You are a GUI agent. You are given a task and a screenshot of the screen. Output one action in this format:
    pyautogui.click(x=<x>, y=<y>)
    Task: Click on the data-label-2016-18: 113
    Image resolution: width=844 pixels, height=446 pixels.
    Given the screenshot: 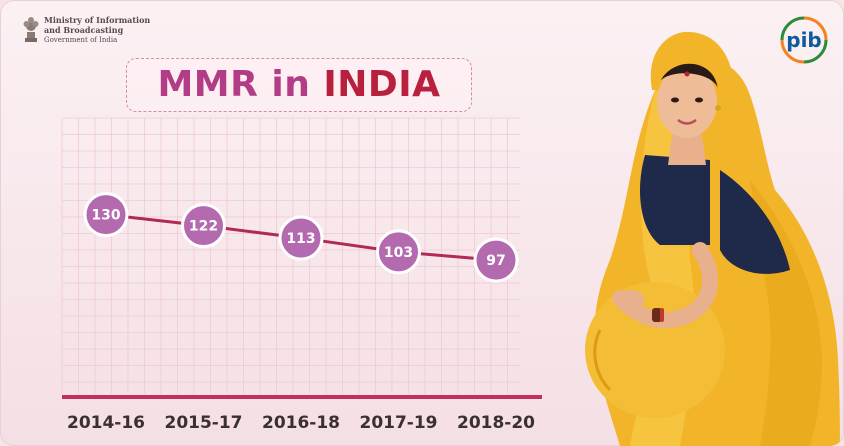 What is the action you would take?
    pyautogui.click(x=300, y=239)
    